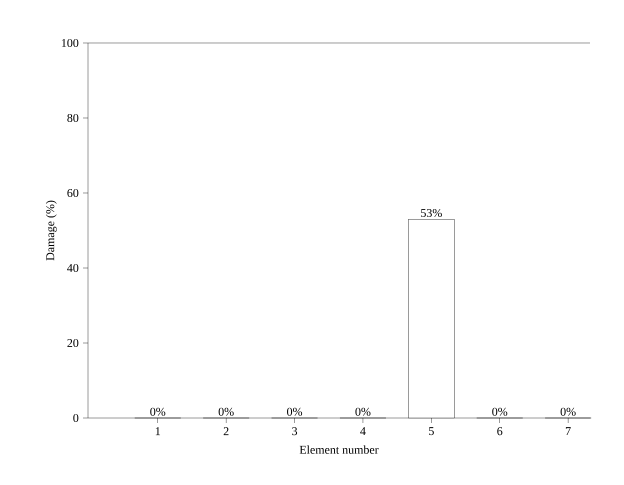 The height and width of the screenshot is (485, 624). What do you see at coordinates (568, 431) in the screenshot?
I see `x-tick-label: 7` at bounding box center [568, 431].